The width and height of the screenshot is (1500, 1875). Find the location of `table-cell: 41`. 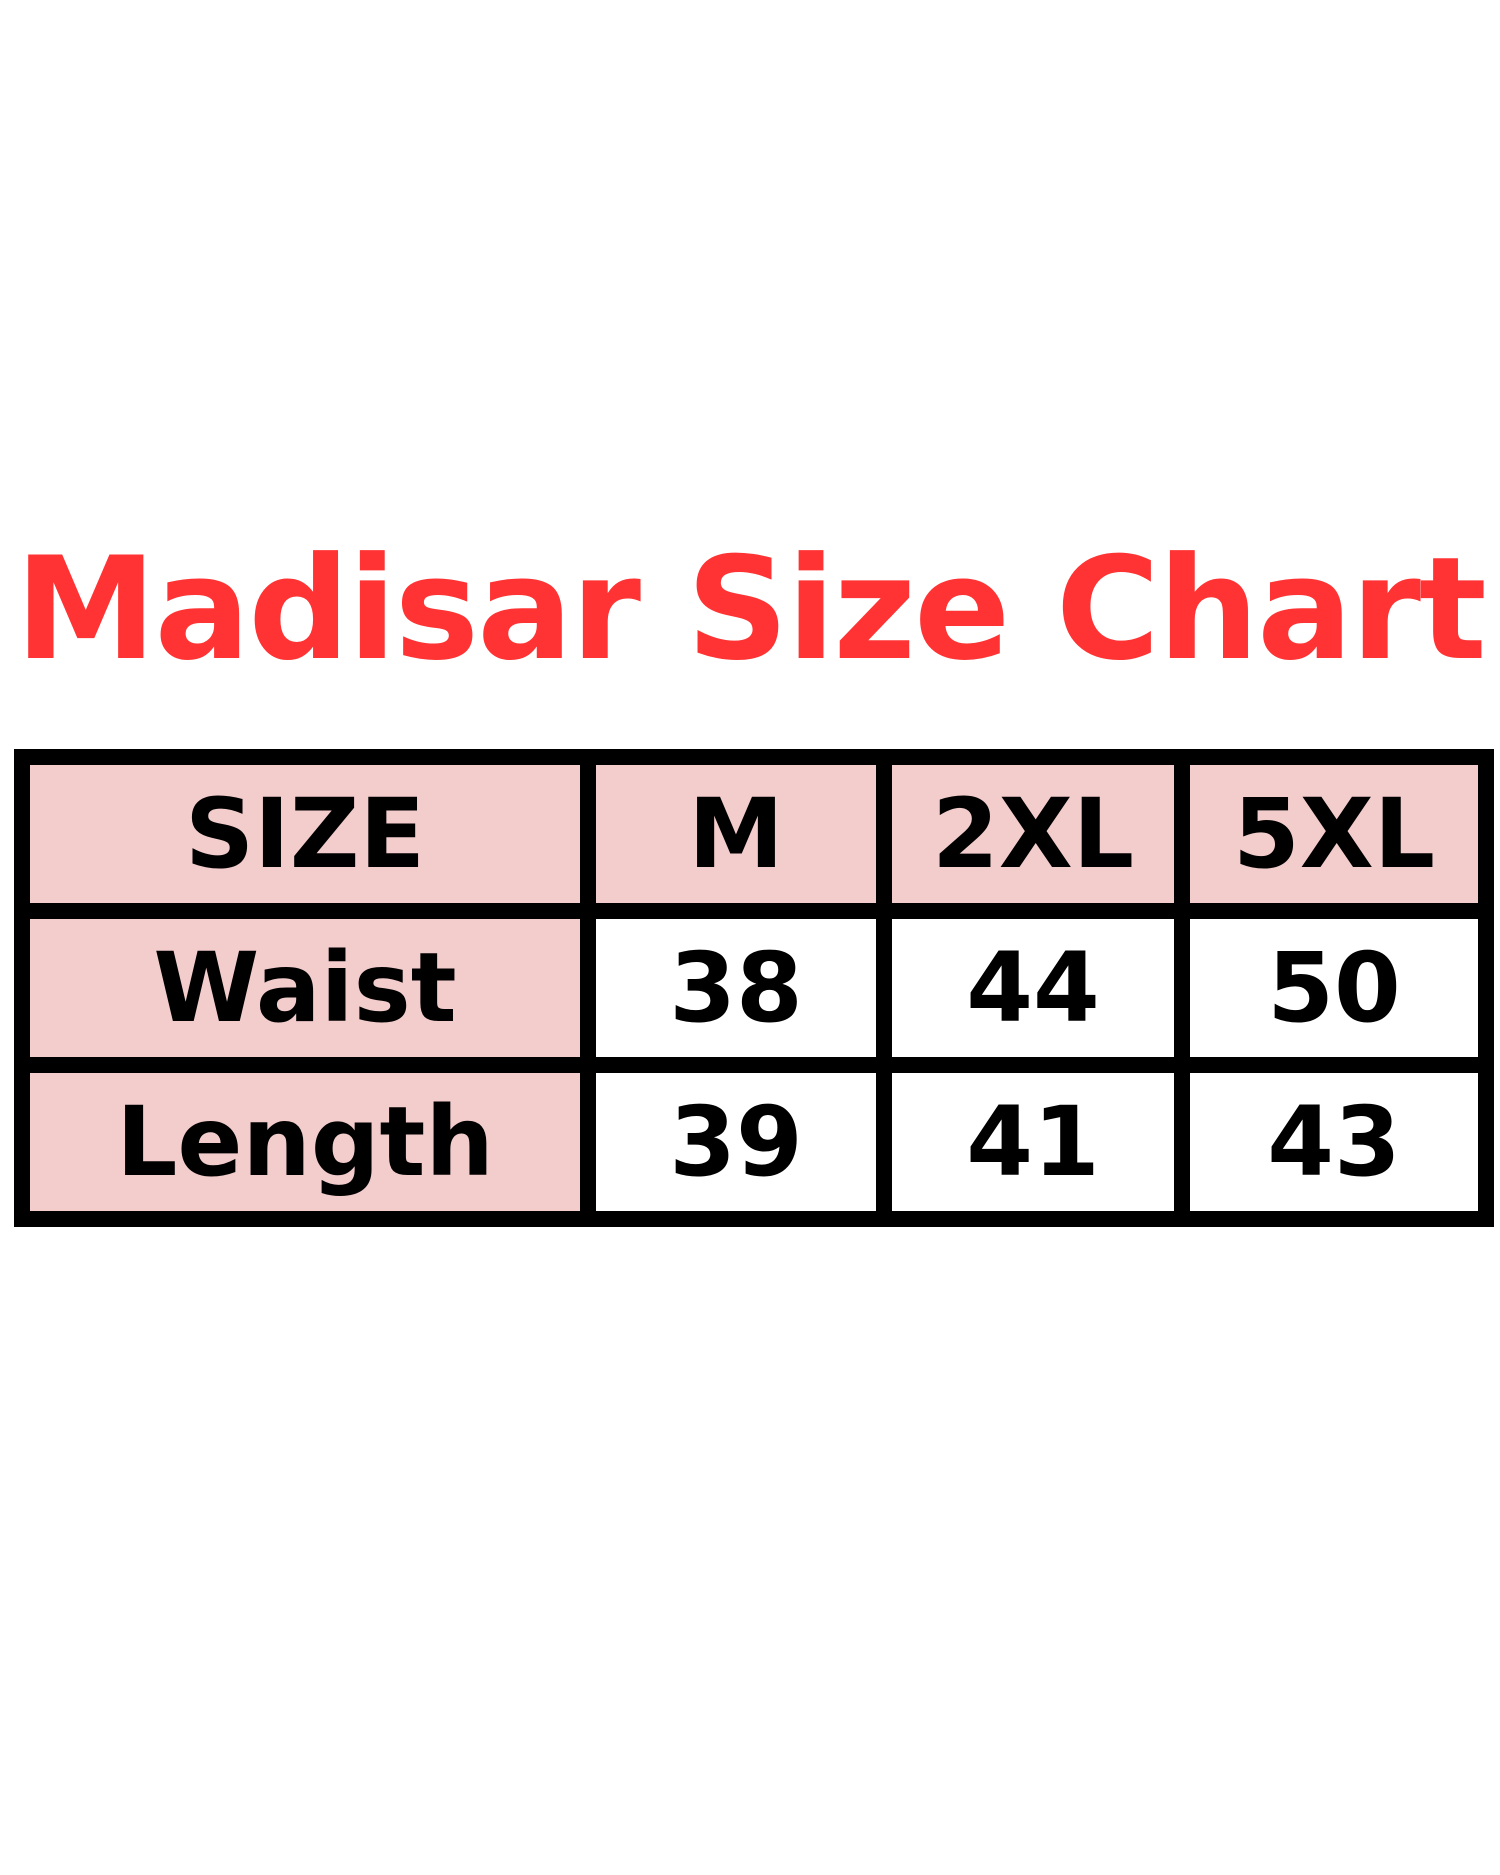

table-cell: 41 is located at coordinates (1033, 1142).